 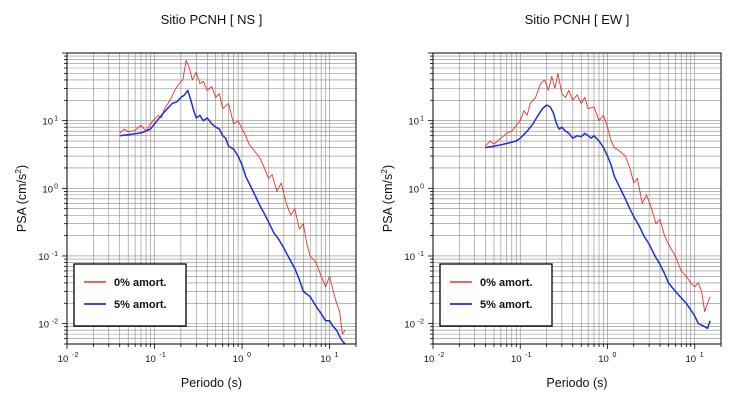 What do you see at coordinates (577, 19) in the screenshot?
I see `chart-title: Sitio PCNH [ EW ]` at bounding box center [577, 19].